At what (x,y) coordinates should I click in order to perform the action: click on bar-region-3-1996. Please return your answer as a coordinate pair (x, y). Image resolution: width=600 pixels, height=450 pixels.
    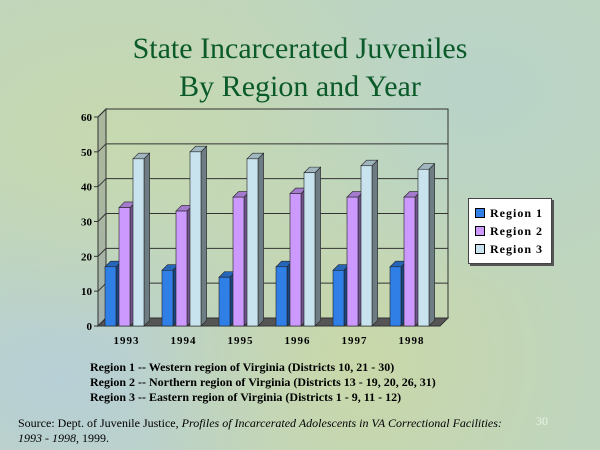
    Looking at the image, I should click on (309, 249).